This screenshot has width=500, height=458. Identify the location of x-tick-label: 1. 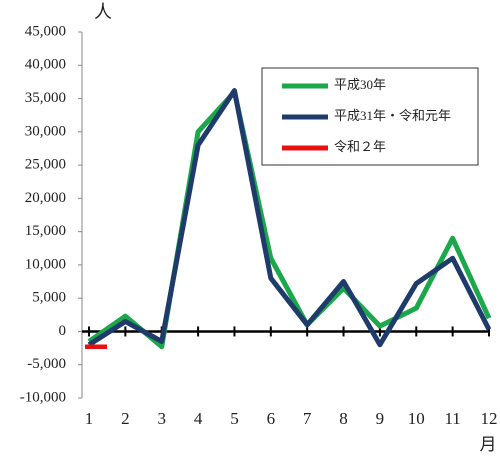
(89, 418).